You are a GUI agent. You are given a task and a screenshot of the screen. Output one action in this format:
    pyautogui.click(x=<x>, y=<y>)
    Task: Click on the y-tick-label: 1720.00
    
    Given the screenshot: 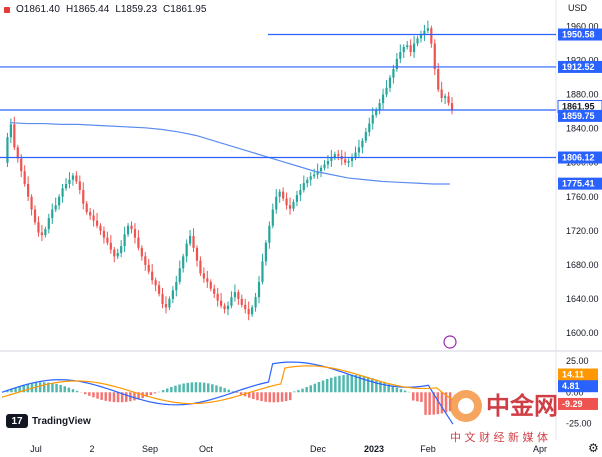 What is the action you would take?
    pyautogui.click(x=582, y=231)
    